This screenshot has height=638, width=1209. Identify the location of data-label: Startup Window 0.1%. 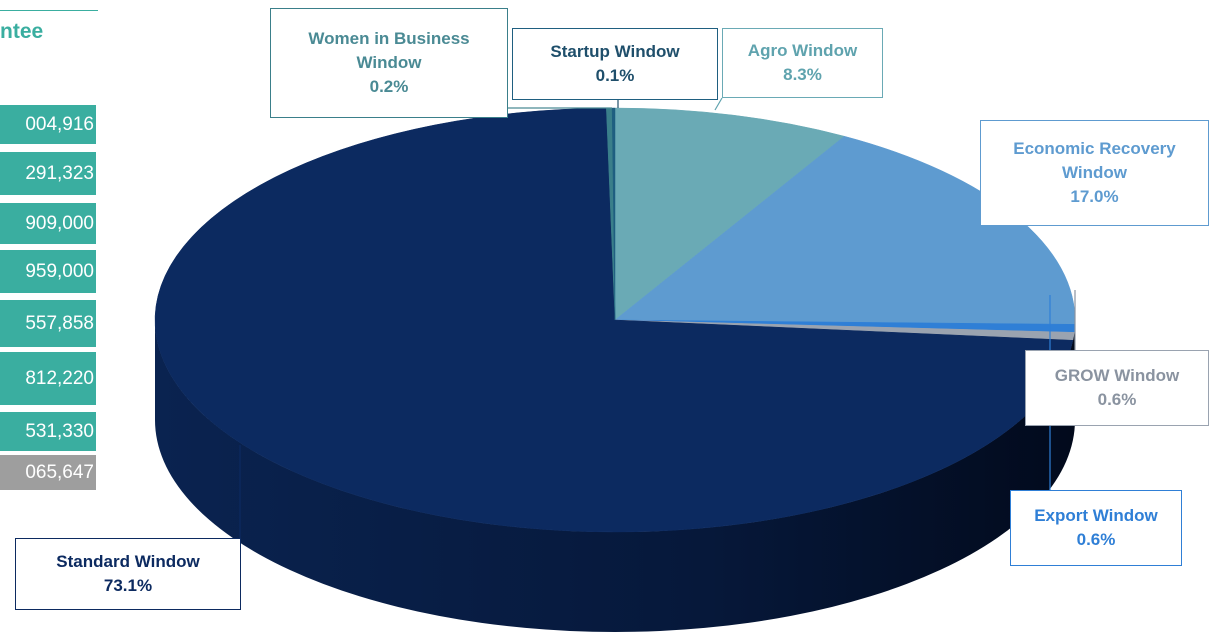
(615, 64).